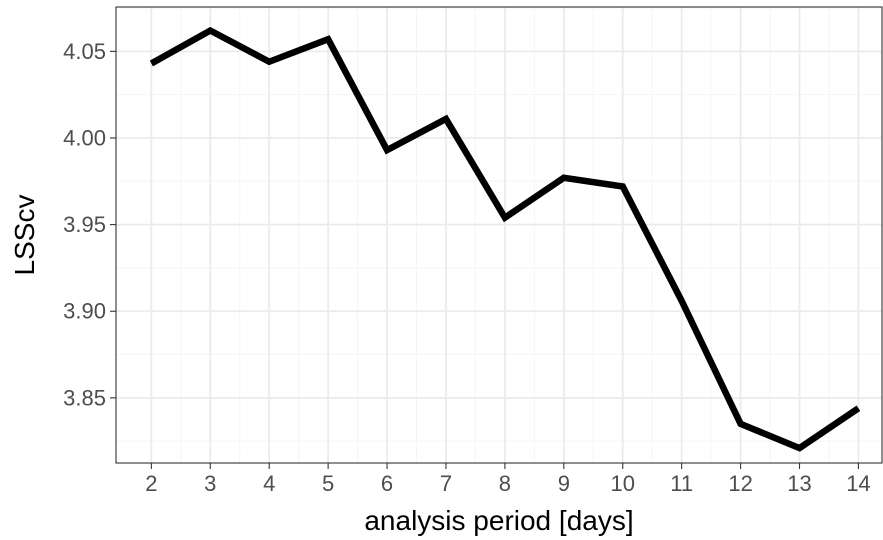 The image size is (883, 540). What do you see at coordinates (498, 520) in the screenshot?
I see `x-axis-title: analysis period [days]` at bounding box center [498, 520].